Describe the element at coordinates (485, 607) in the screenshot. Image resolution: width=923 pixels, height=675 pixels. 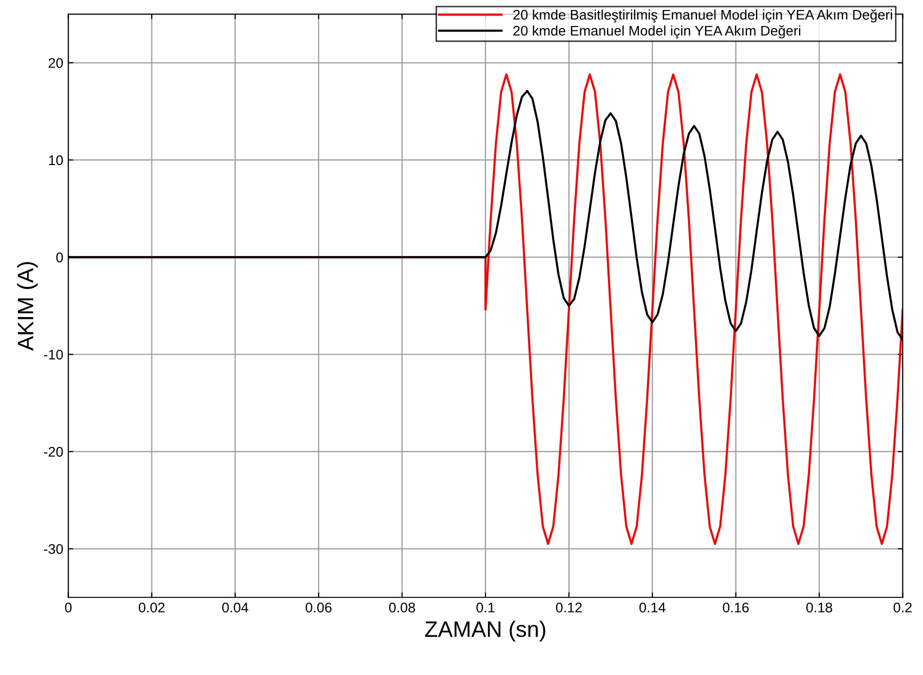
I see `x-tick-label: 0.1` at that location.